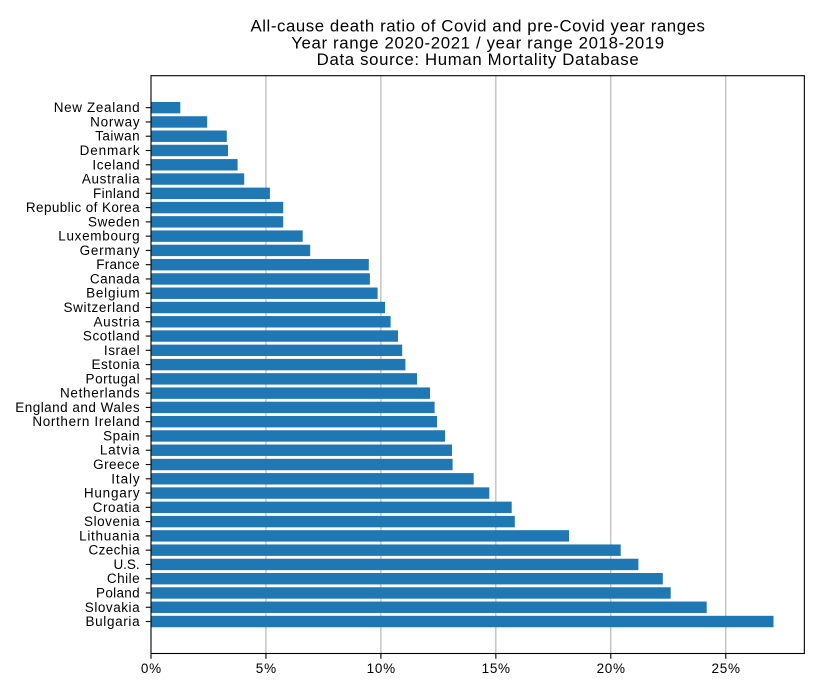 The height and width of the screenshot is (692, 819). I want to click on svg-text: Netherlands, so click(100, 393).